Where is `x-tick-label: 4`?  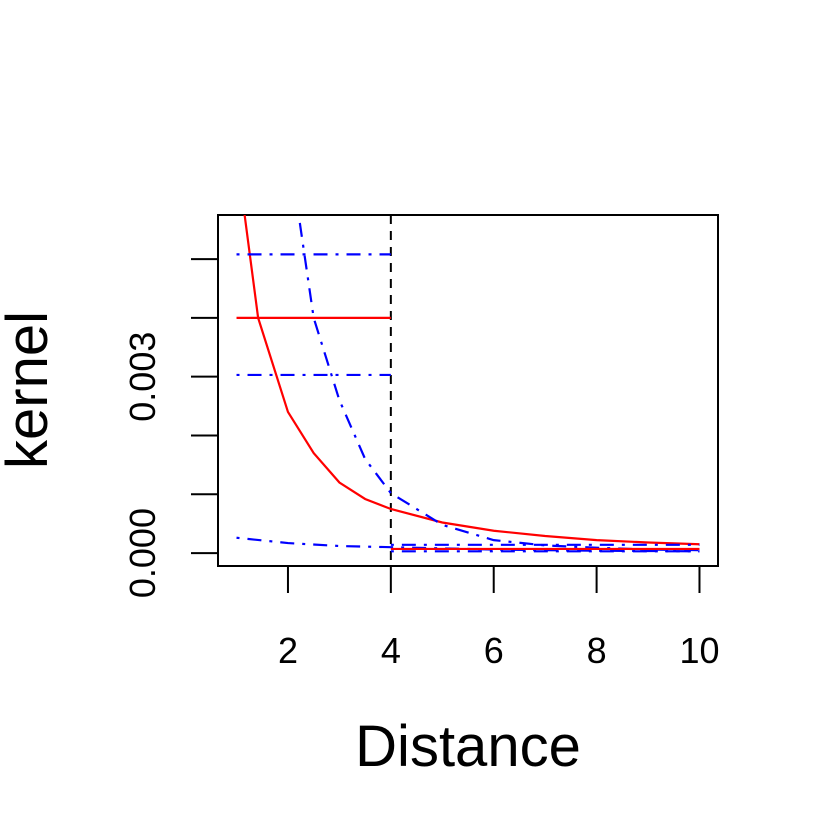 x-tick-label: 4 is located at coordinates (391, 650).